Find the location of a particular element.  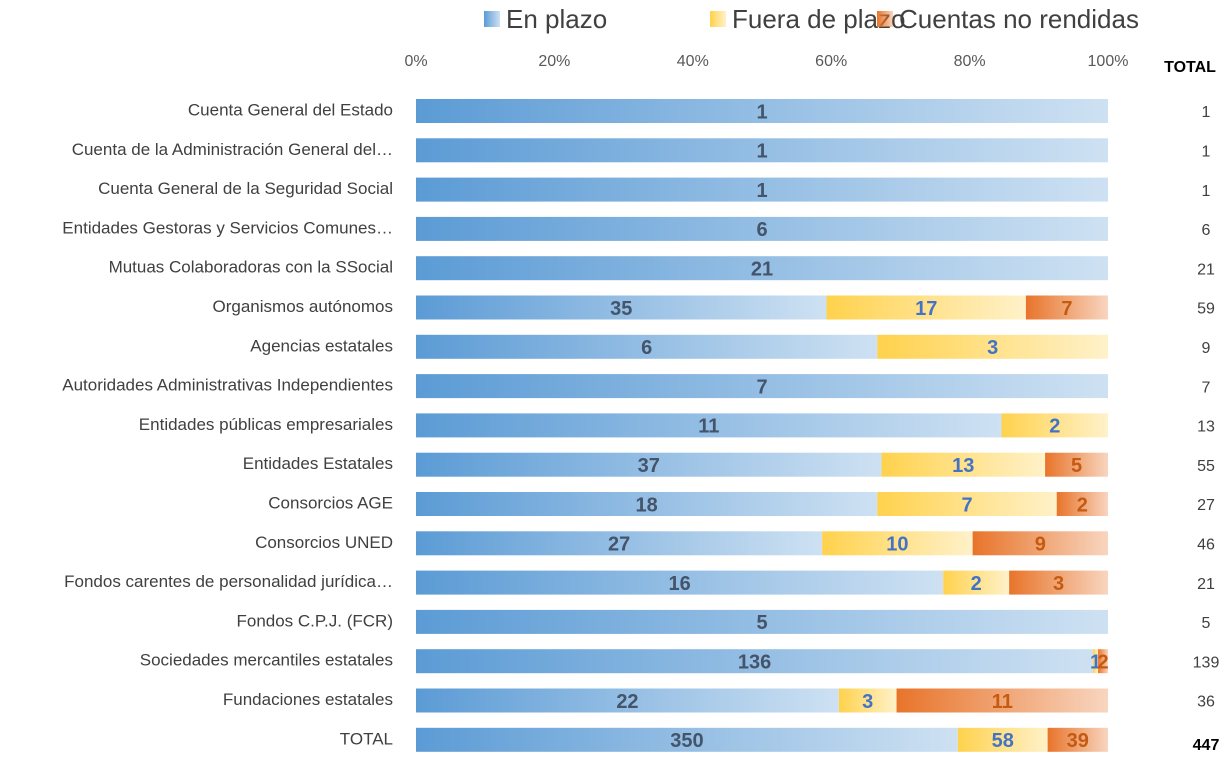

category-label: Entidades públicas empresariales is located at coordinates (266, 424).